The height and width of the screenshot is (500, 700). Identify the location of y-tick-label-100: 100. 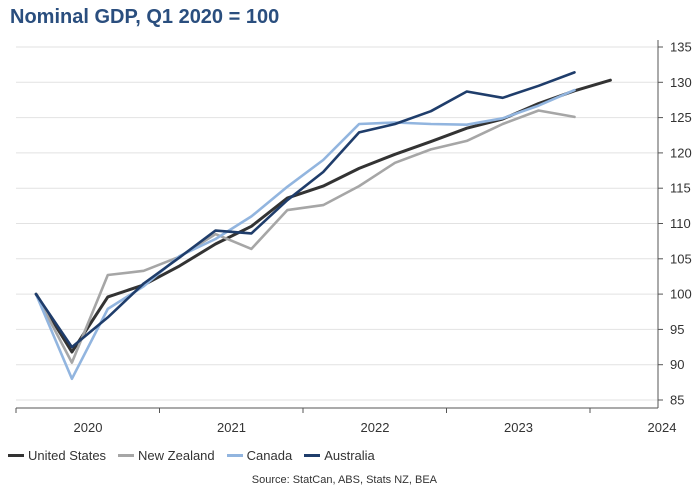
(681, 294).